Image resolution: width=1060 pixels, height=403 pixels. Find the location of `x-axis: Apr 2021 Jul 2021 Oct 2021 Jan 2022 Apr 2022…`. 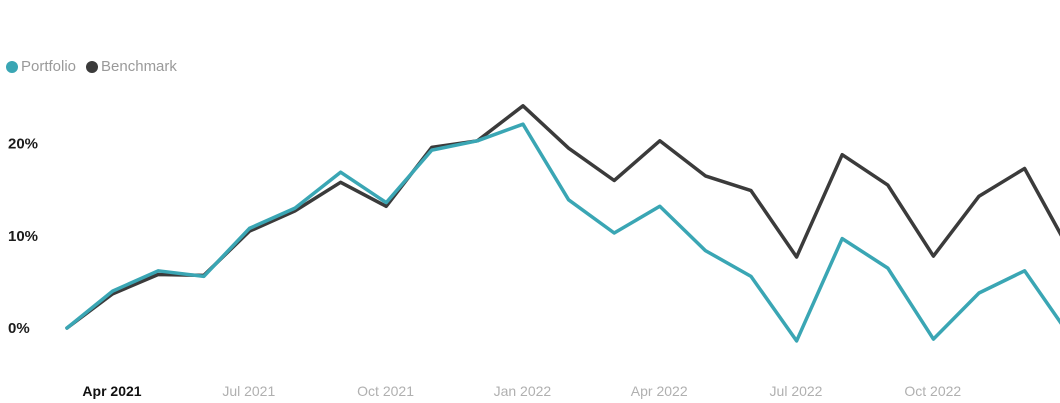

x-axis: Apr 2021 Jul 2021 Oct 2021 Jan 2022 Apr 2022… is located at coordinates (521, 391).